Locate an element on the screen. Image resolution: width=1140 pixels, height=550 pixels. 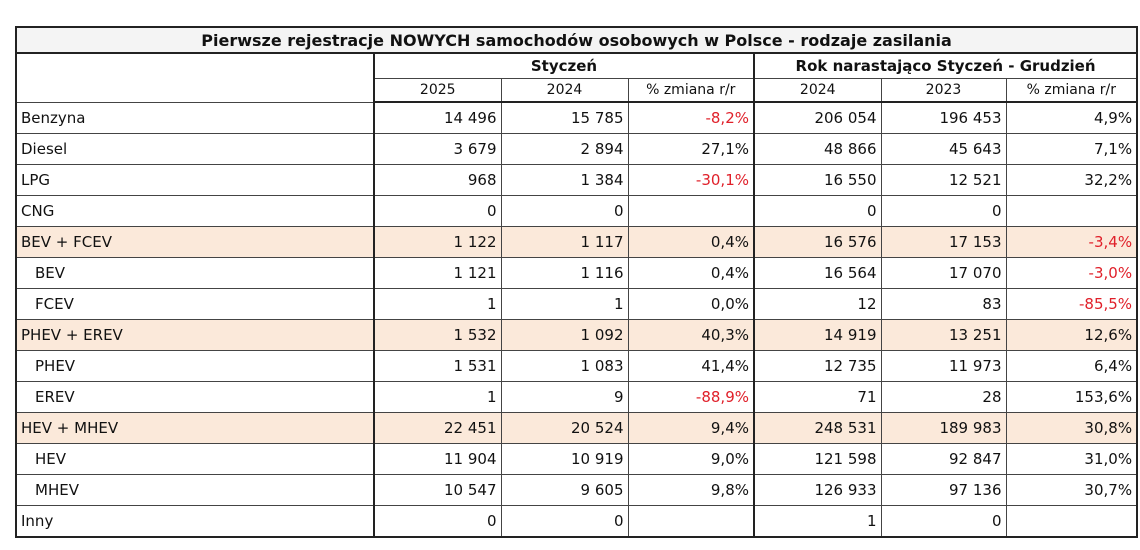
value-cell: 11 904 is located at coordinates (437, 459).